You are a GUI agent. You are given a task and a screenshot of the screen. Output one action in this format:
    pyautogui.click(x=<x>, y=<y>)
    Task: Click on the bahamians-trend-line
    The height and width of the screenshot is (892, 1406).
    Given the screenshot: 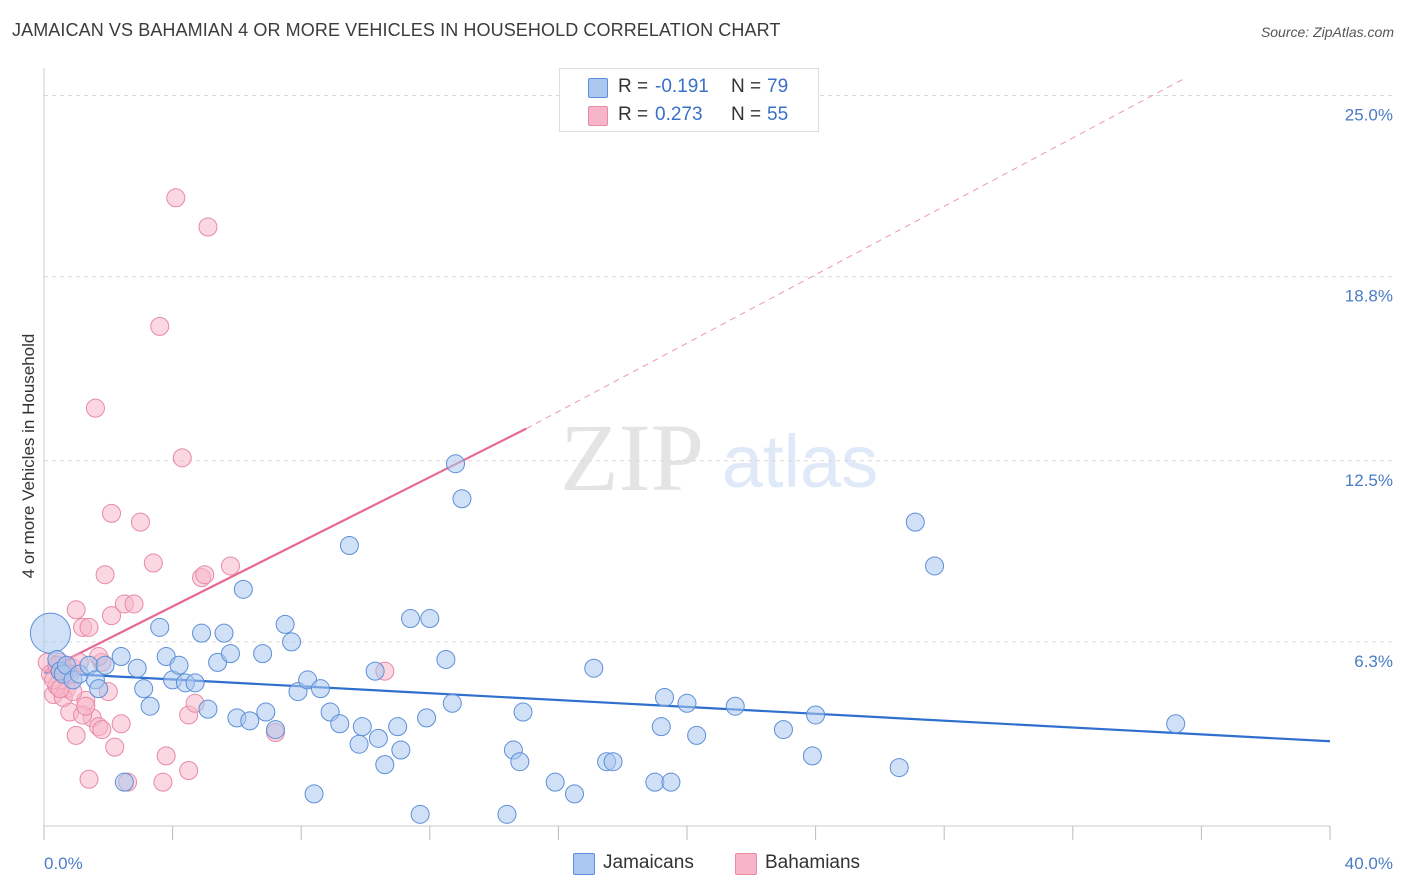 What is the action you would take?
    pyautogui.click(x=285, y=550)
    